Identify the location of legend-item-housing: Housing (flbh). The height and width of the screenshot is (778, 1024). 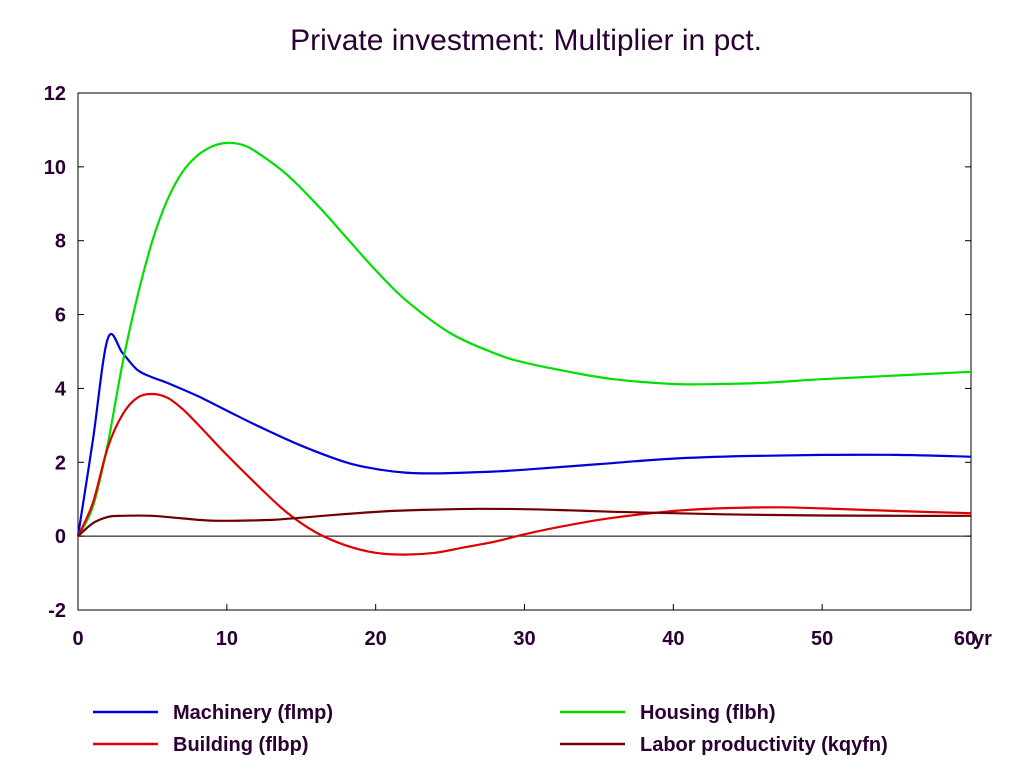
(668, 713).